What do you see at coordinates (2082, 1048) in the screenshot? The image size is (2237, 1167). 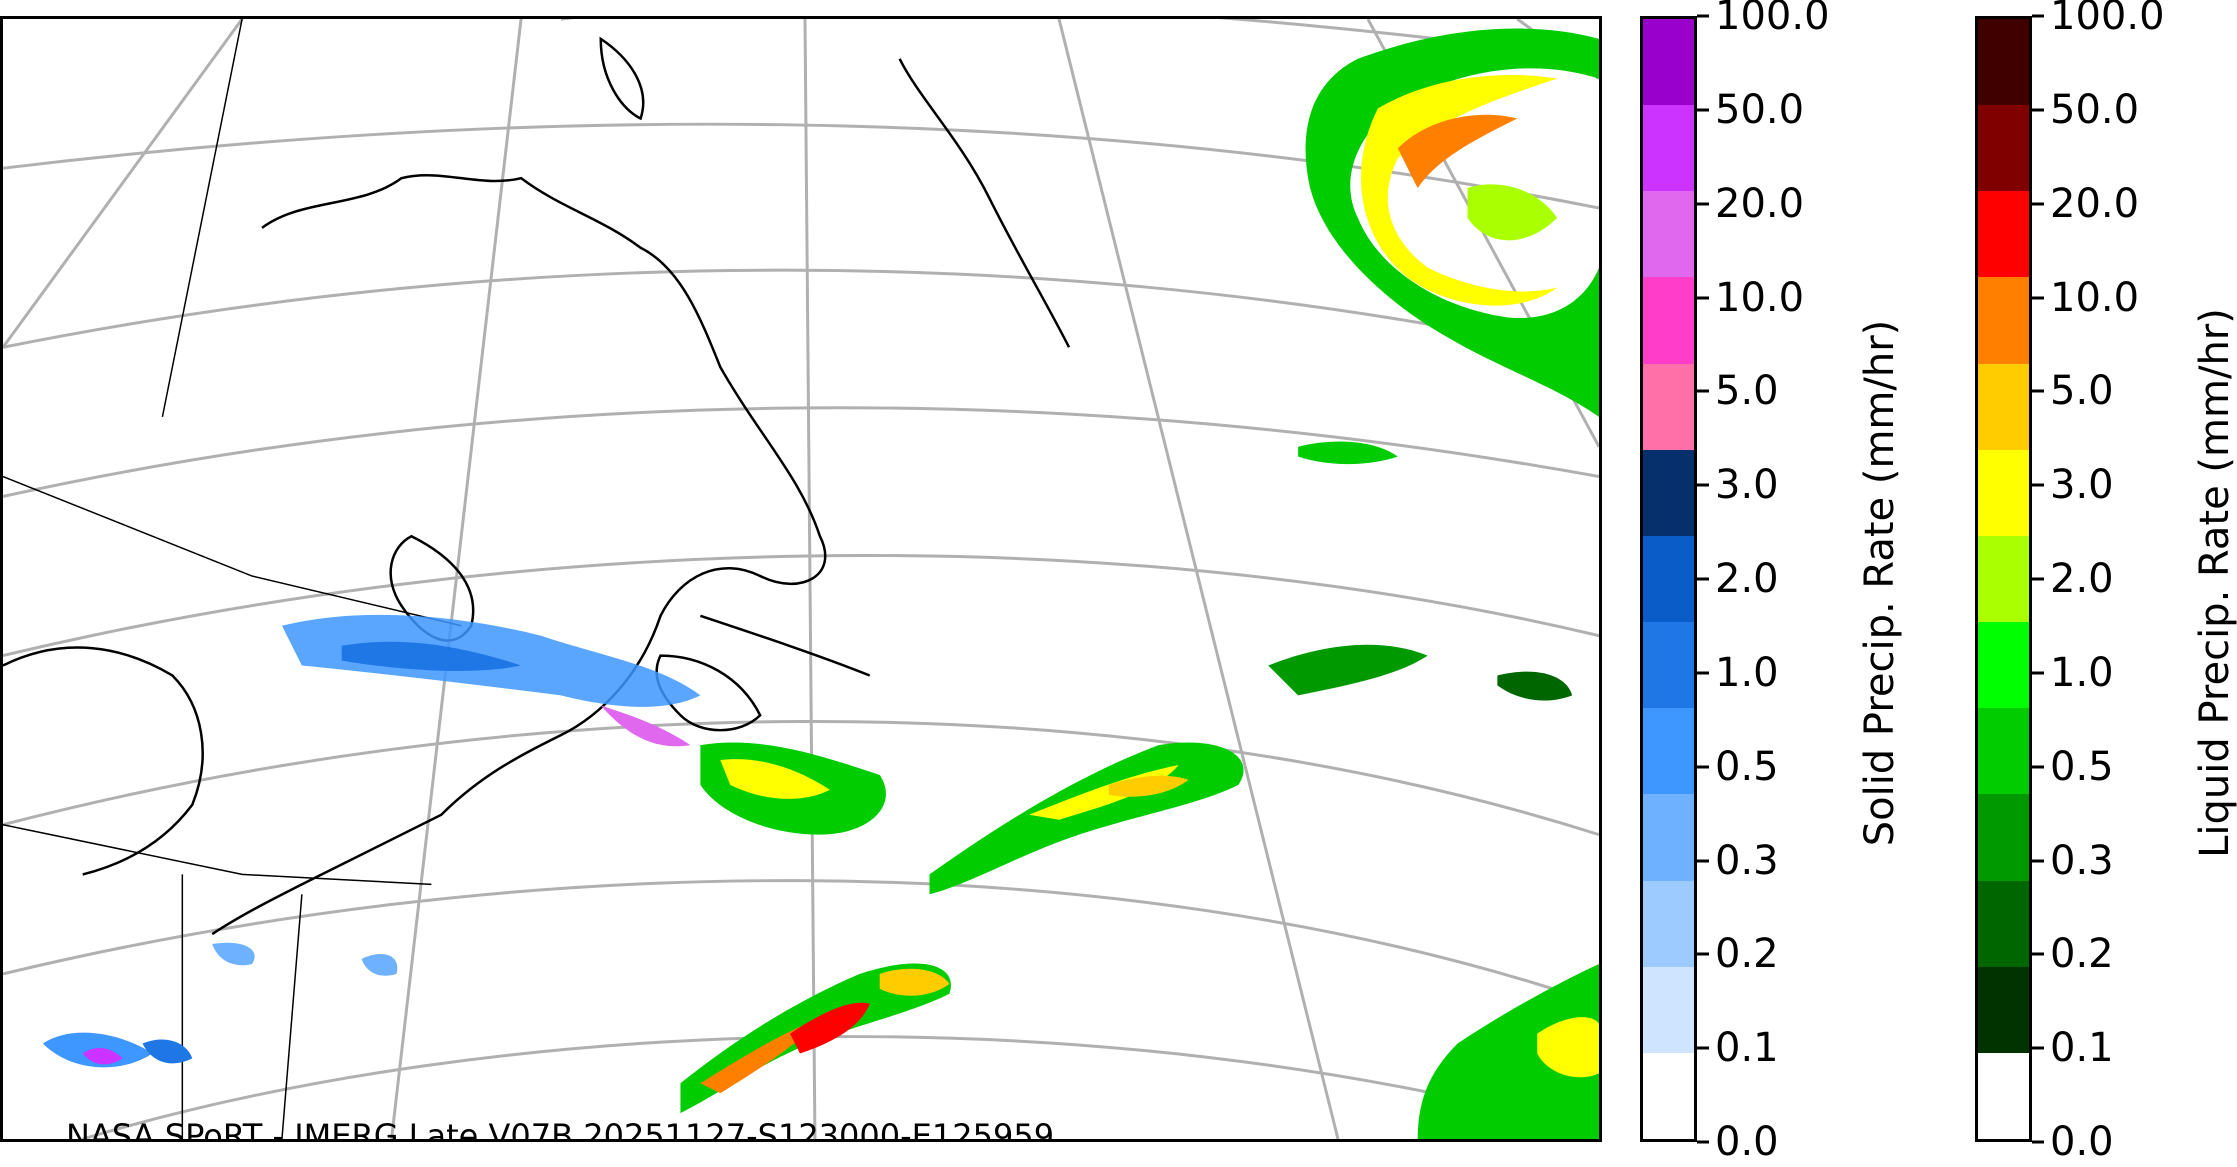 I see `liquid-tick-label: 0.1` at bounding box center [2082, 1048].